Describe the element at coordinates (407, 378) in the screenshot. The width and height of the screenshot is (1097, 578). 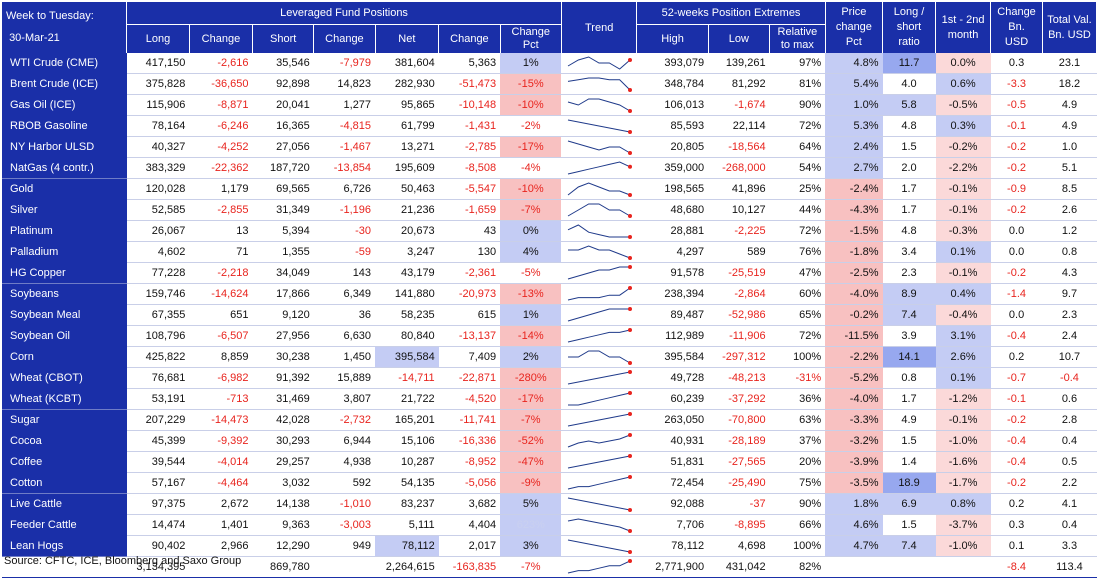
I see `net-cell: -14,711` at that location.